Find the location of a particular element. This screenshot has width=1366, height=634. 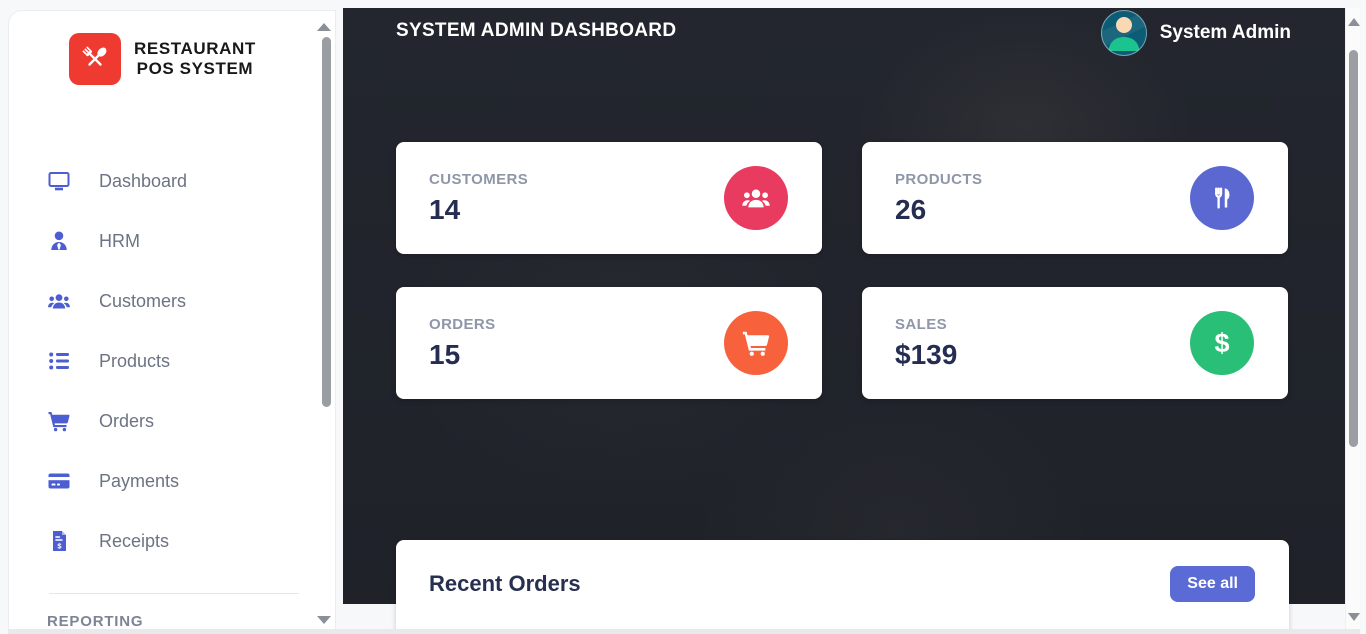

scroll-down-icon is located at coordinates (1354, 617).